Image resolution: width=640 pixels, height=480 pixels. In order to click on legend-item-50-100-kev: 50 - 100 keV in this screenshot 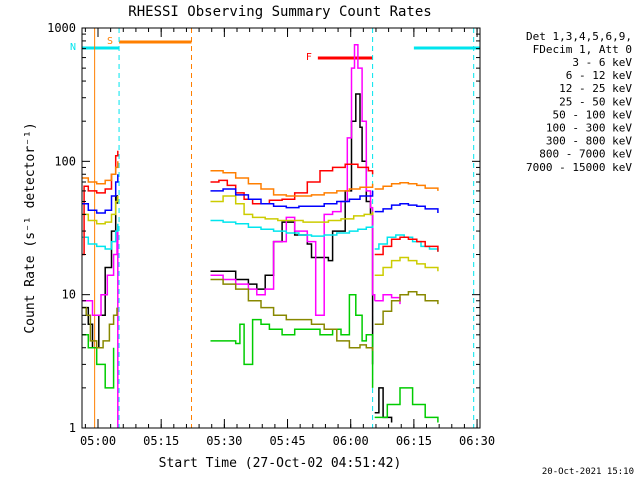, I will do `click(593, 114)`.